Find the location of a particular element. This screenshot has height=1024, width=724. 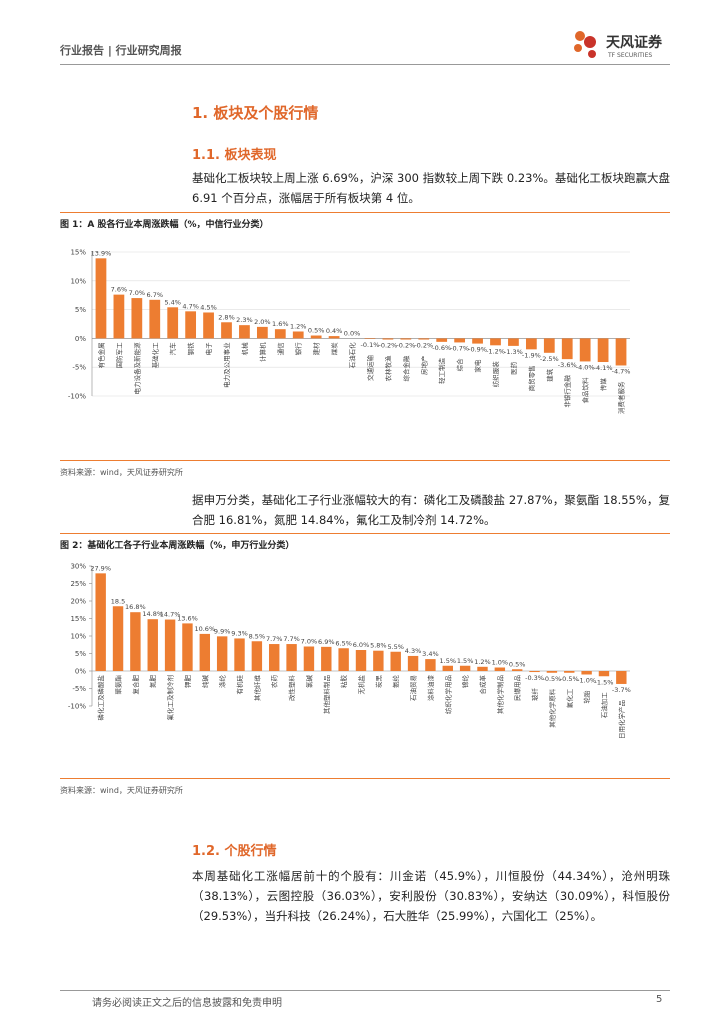

data-label: 1.5% is located at coordinates (465, 661).